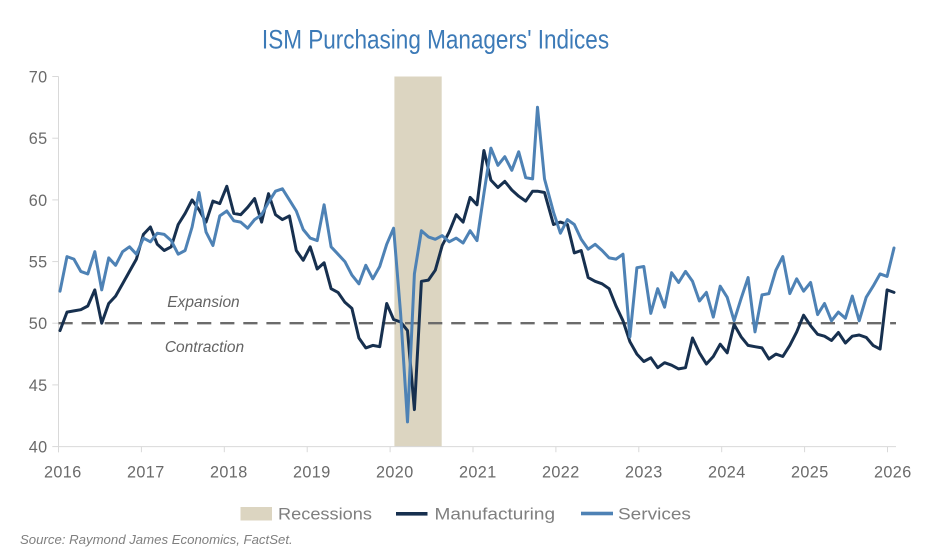 This screenshot has width=936, height=560. Describe the element at coordinates (644, 473) in the screenshot. I see `svg-text: 2023` at that location.